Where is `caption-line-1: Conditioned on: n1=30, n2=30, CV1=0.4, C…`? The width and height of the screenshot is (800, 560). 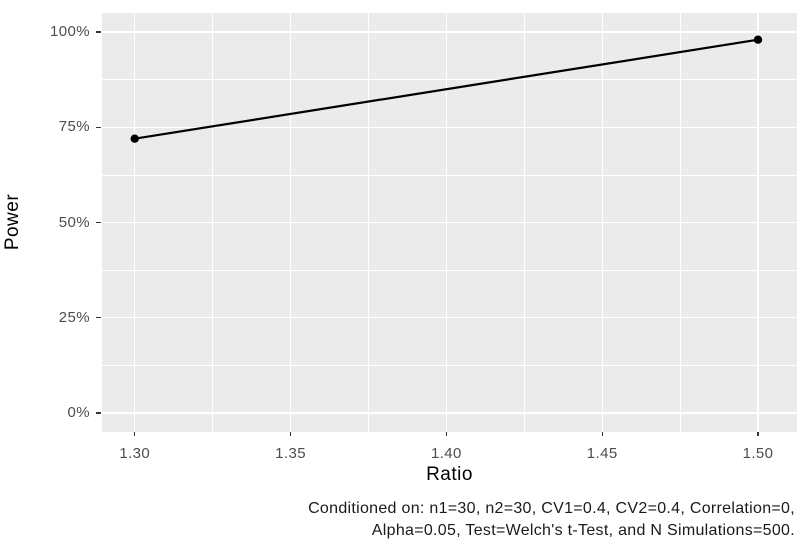 caption-line-1: Conditioned on: n1=30, n2=30, CV1=0.4, C… is located at coordinates (551, 508).